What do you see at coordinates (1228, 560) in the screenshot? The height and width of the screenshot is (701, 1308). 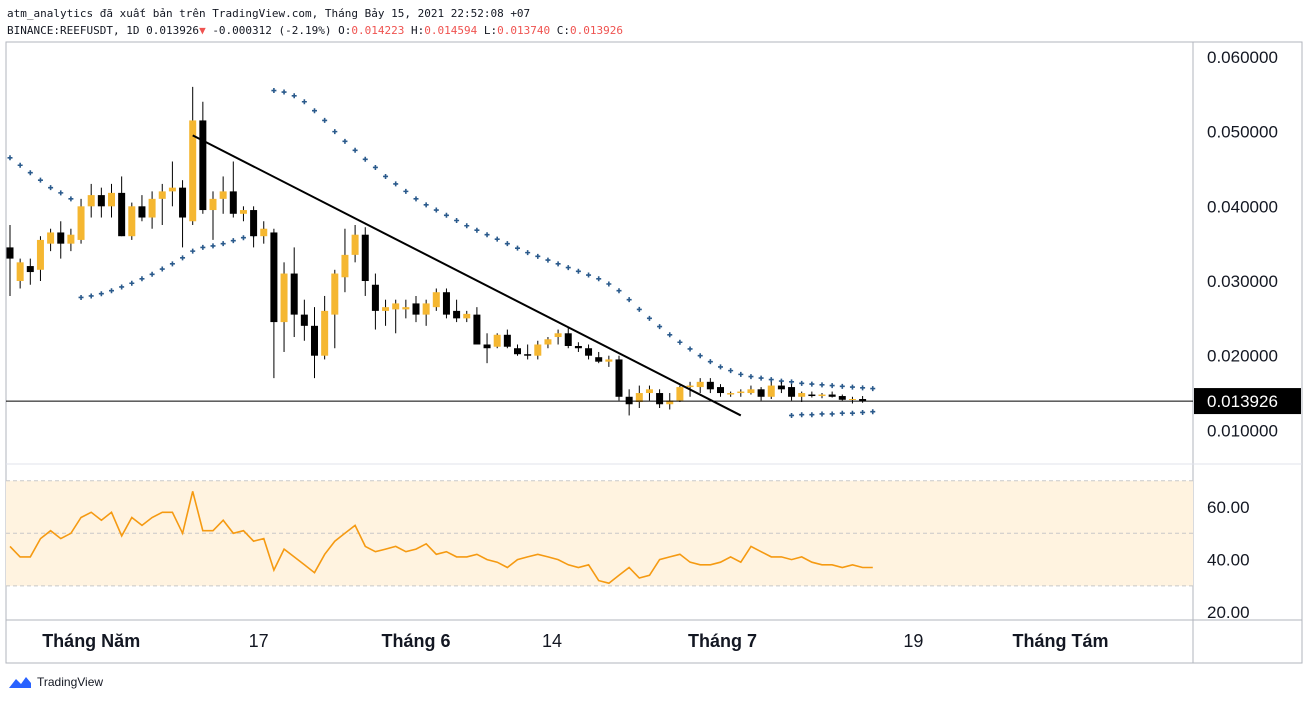 I see `rsi-tick-label: 40.00` at bounding box center [1228, 560].